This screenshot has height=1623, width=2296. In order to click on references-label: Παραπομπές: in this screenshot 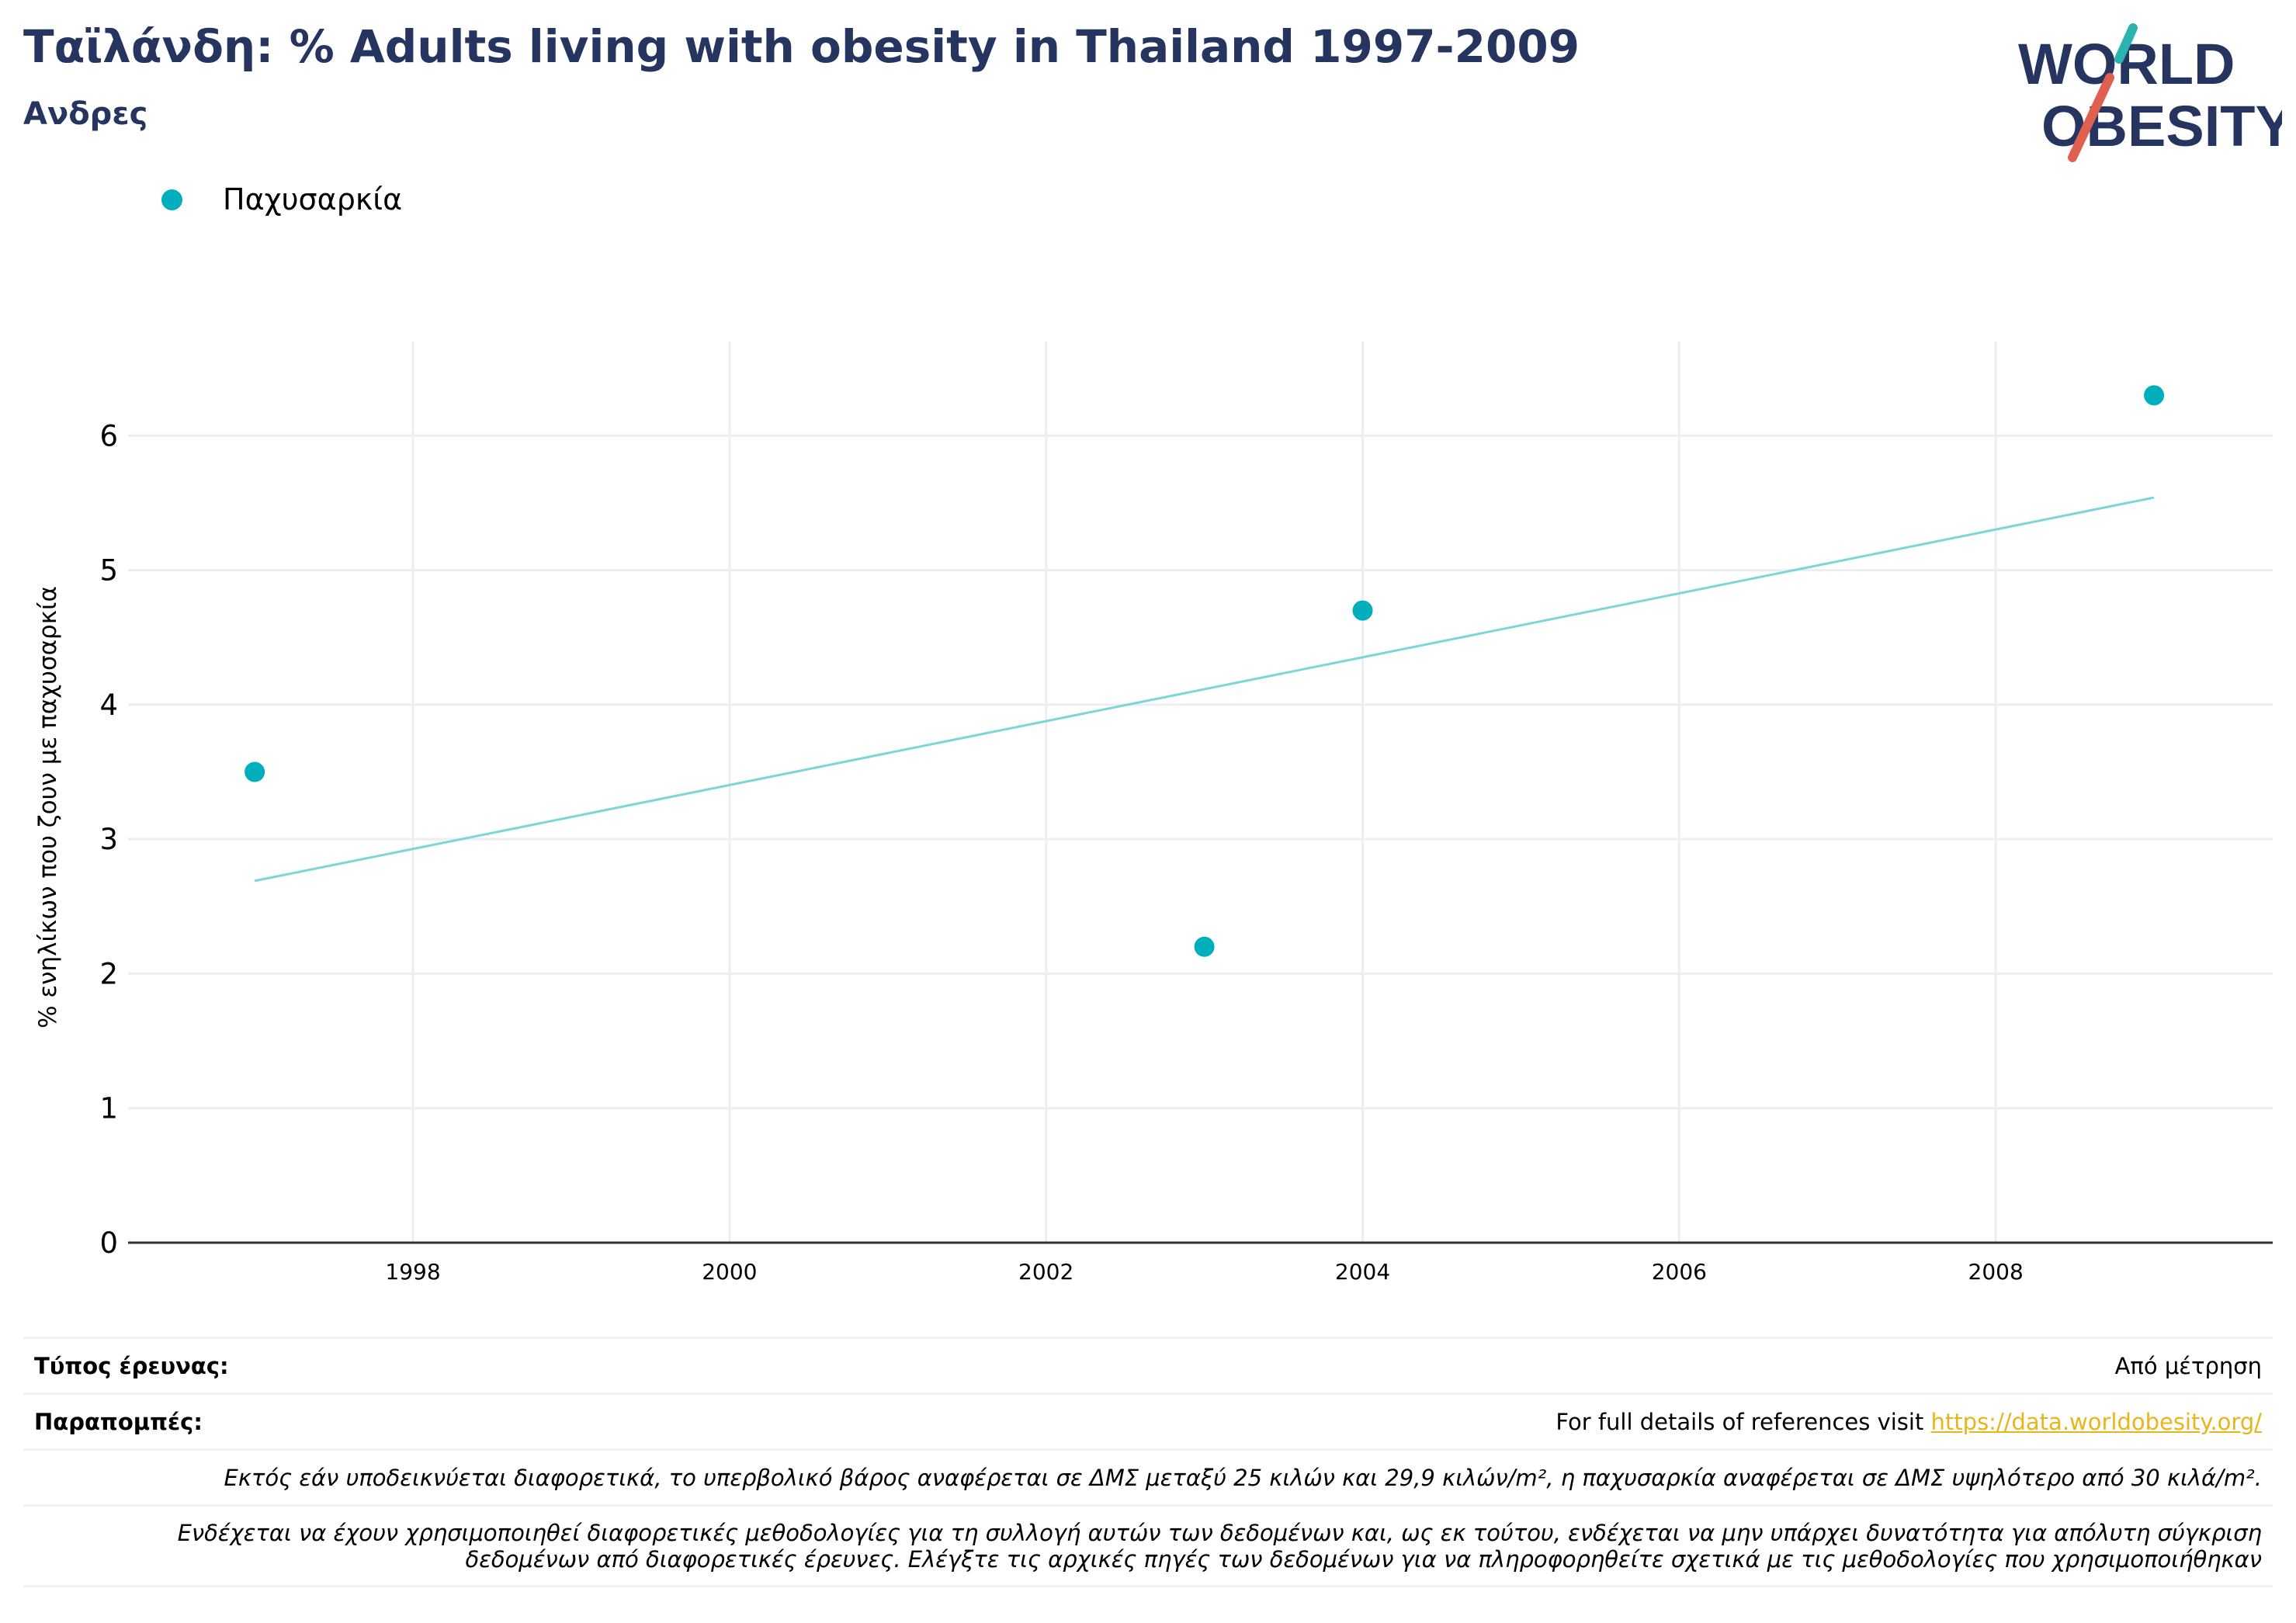, I will do `click(118, 1421)`.